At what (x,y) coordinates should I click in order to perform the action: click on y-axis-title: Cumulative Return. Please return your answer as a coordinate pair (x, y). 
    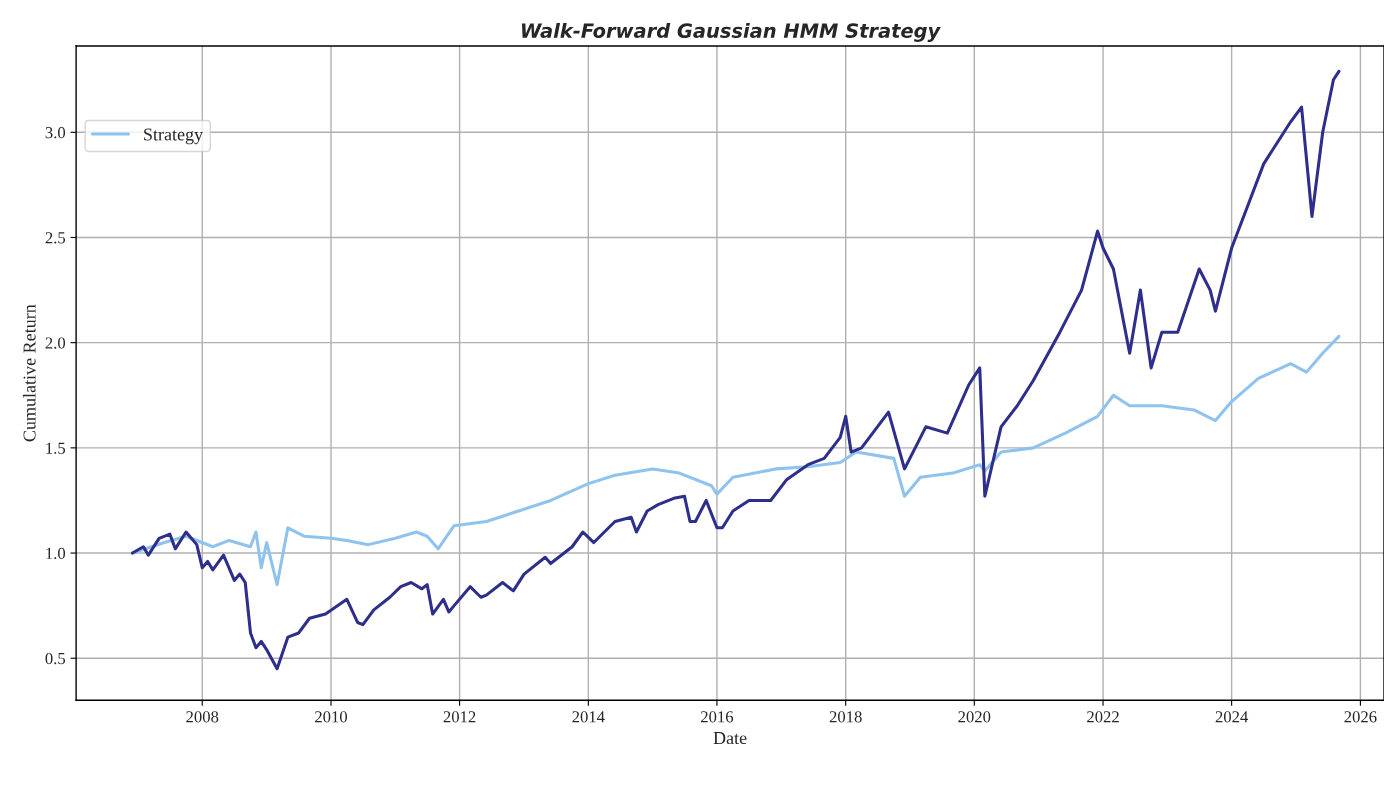
    Looking at the image, I should click on (29, 373).